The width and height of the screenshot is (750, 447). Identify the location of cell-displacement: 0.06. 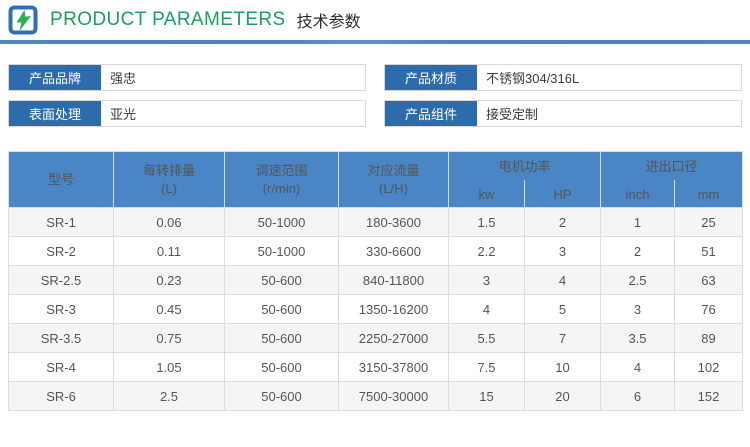
(169, 222).